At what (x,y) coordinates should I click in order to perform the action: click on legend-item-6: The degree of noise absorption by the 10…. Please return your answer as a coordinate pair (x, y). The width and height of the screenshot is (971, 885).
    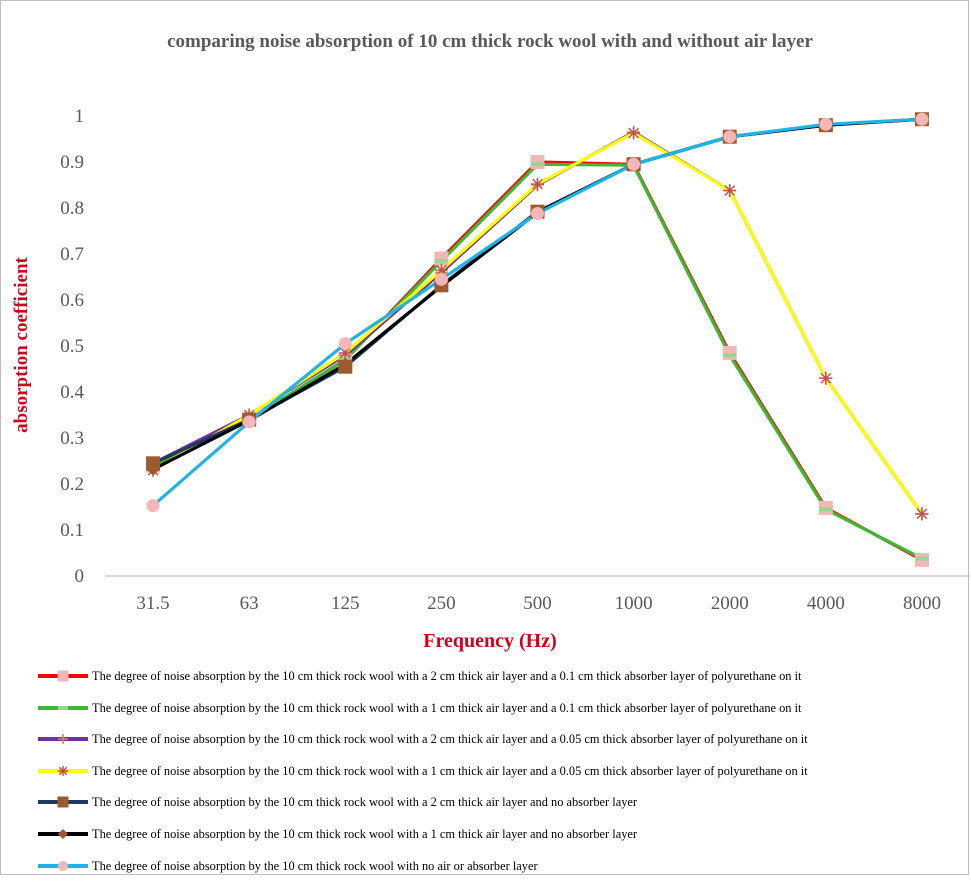
    Looking at the image, I should click on (501, 838).